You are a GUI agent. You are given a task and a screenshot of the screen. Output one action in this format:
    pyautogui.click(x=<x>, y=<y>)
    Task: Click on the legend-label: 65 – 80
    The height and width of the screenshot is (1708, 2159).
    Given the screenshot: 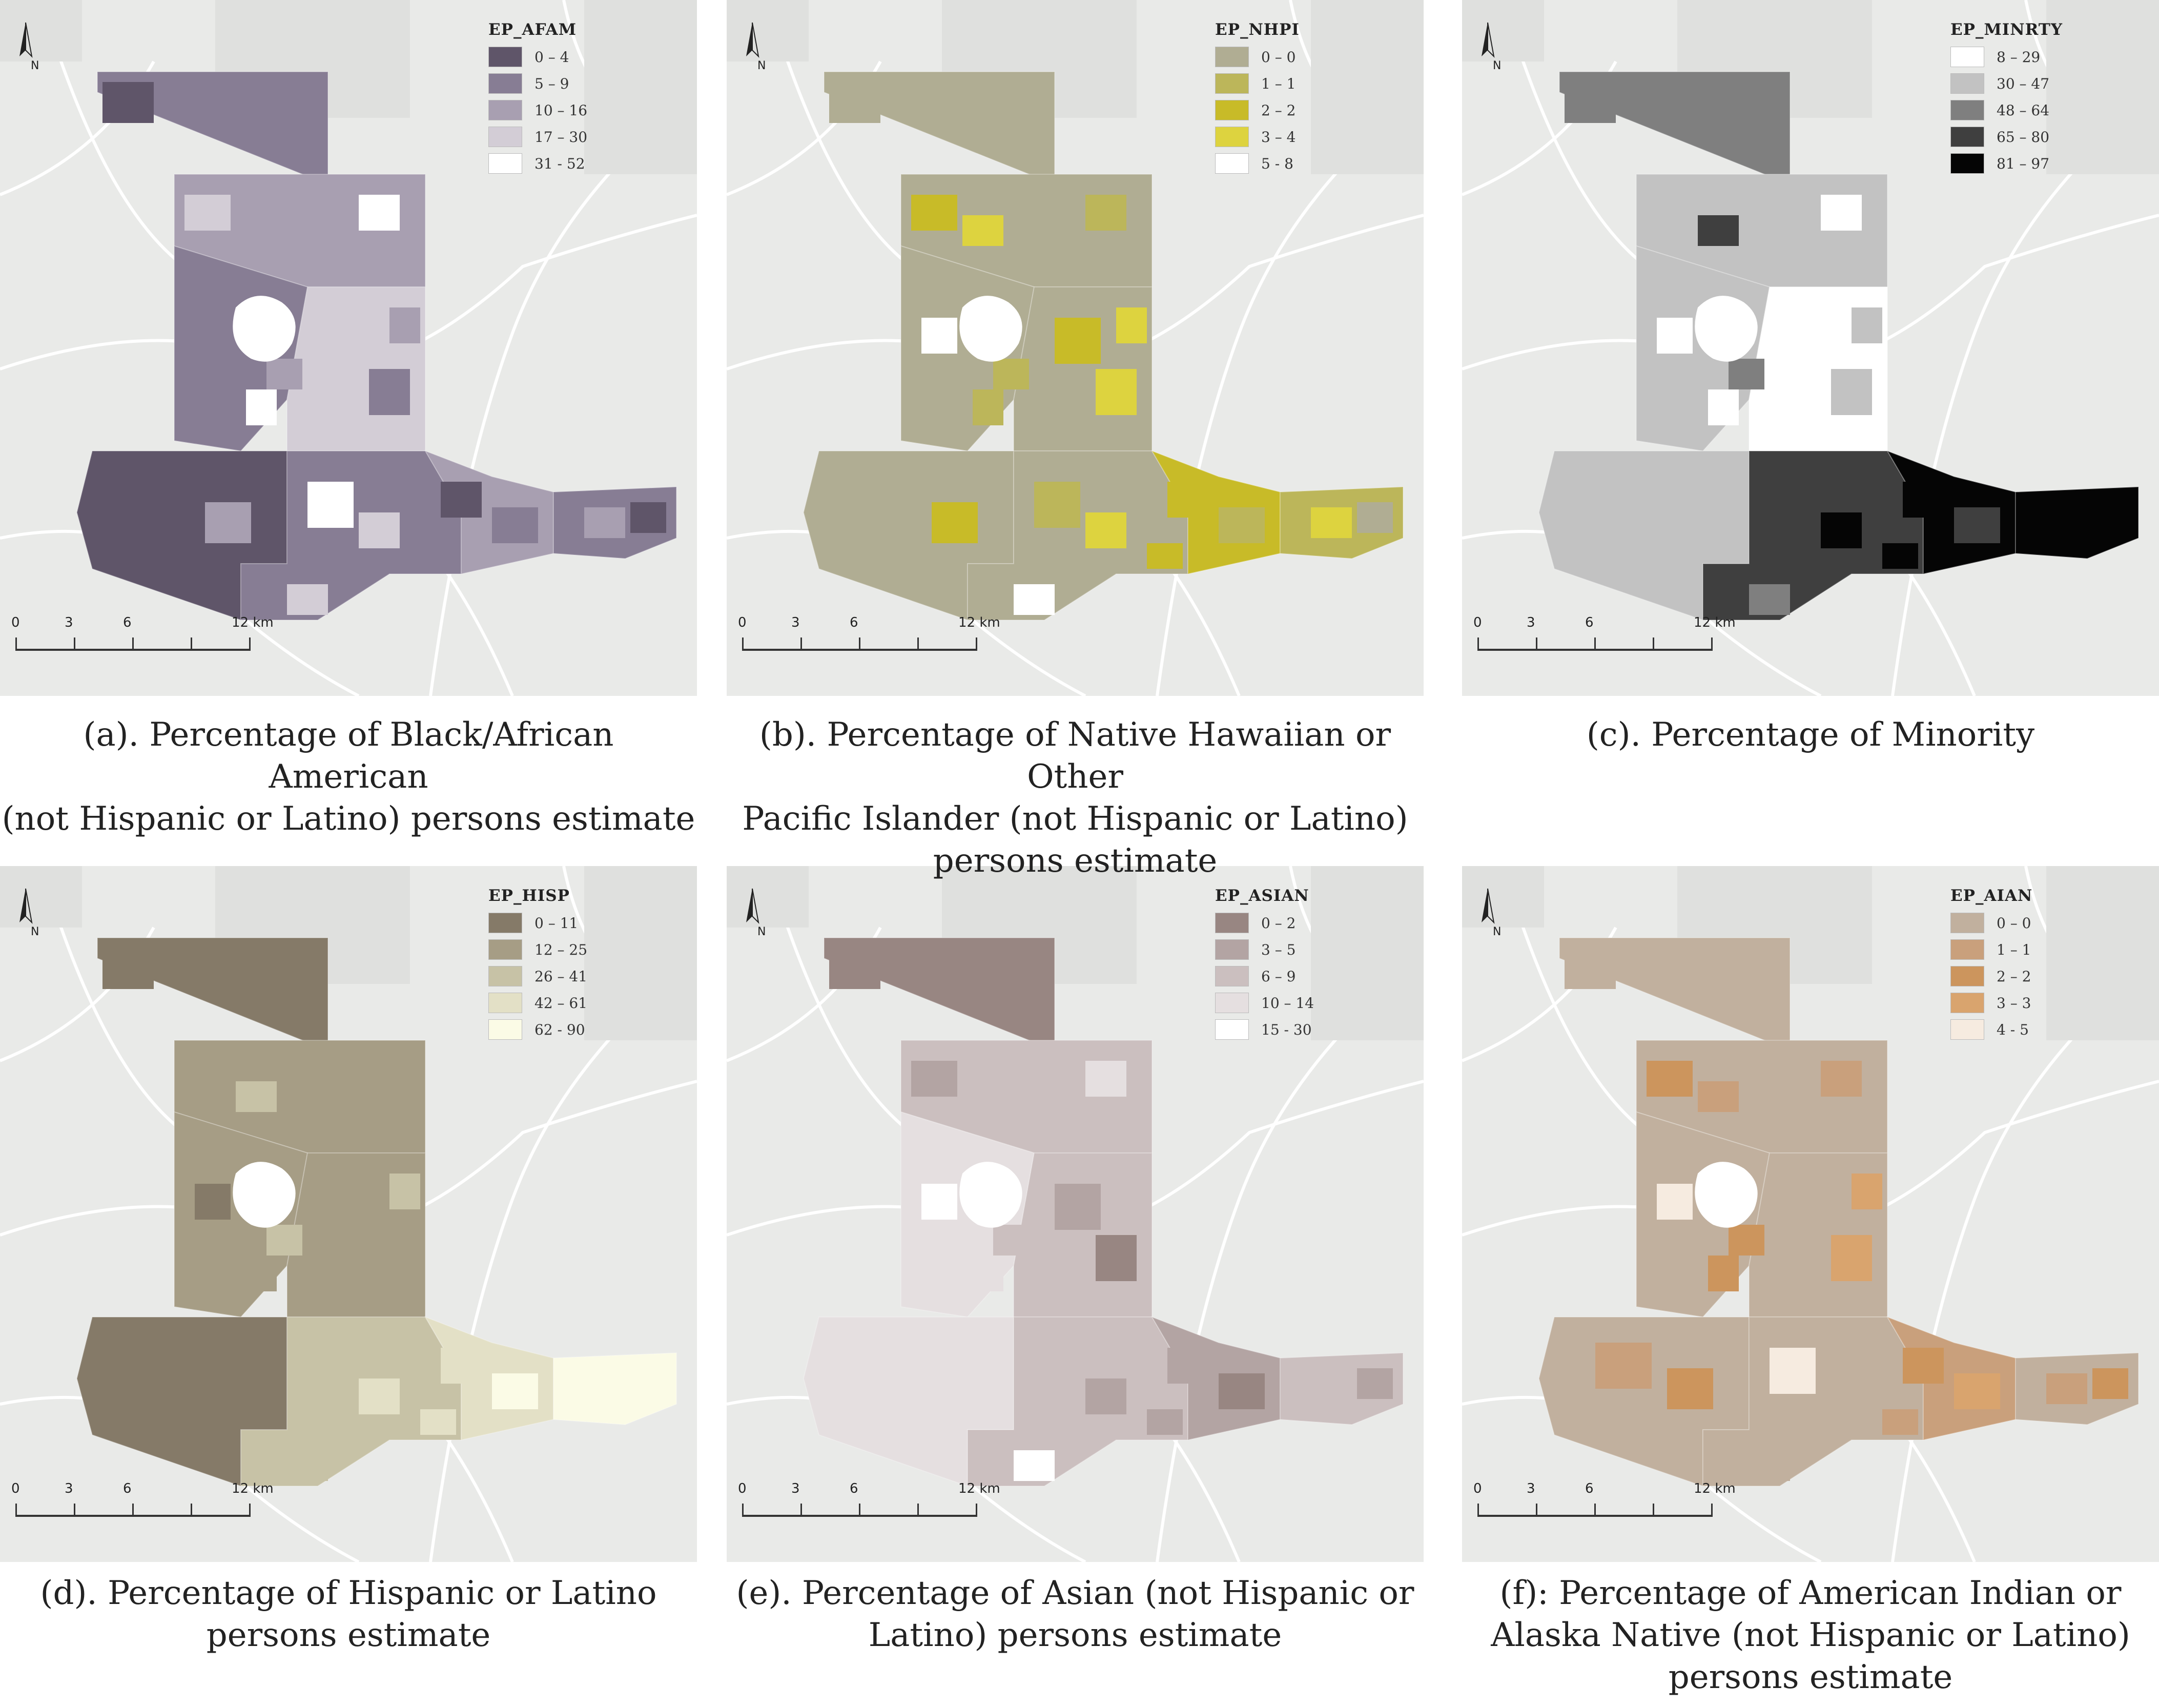 What is the action you would take?
    pyautogui.click(x=2023, y=137)
    